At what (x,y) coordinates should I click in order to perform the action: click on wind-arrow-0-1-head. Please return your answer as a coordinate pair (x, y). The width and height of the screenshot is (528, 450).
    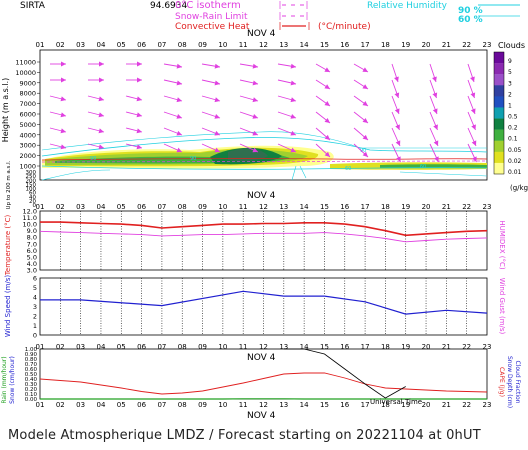
    Looking at the image, I should click on (63, 80).